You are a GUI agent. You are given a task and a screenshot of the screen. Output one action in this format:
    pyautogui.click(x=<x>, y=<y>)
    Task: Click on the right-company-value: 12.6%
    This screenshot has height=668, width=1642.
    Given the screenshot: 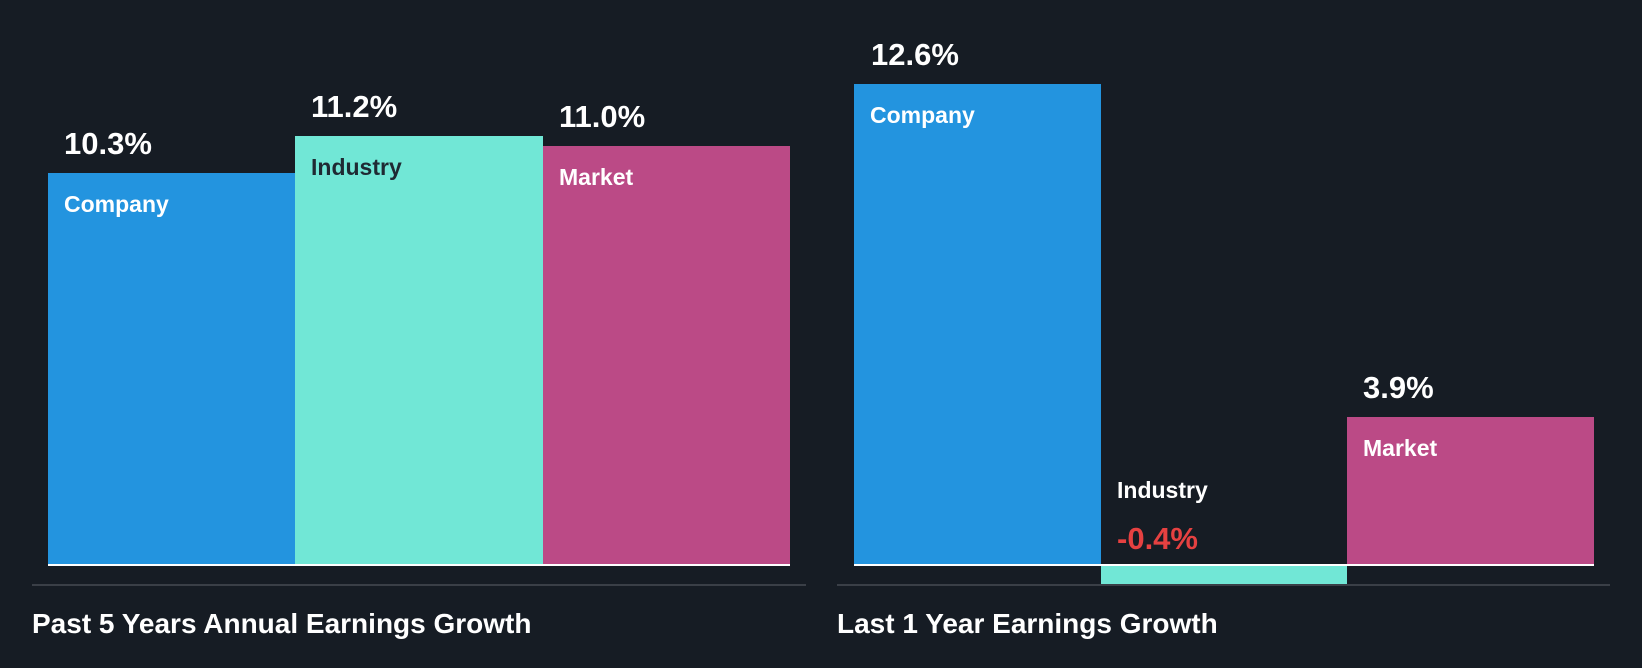 What is the action you would take?
    pyautogui.click(x=915, y=54)
    